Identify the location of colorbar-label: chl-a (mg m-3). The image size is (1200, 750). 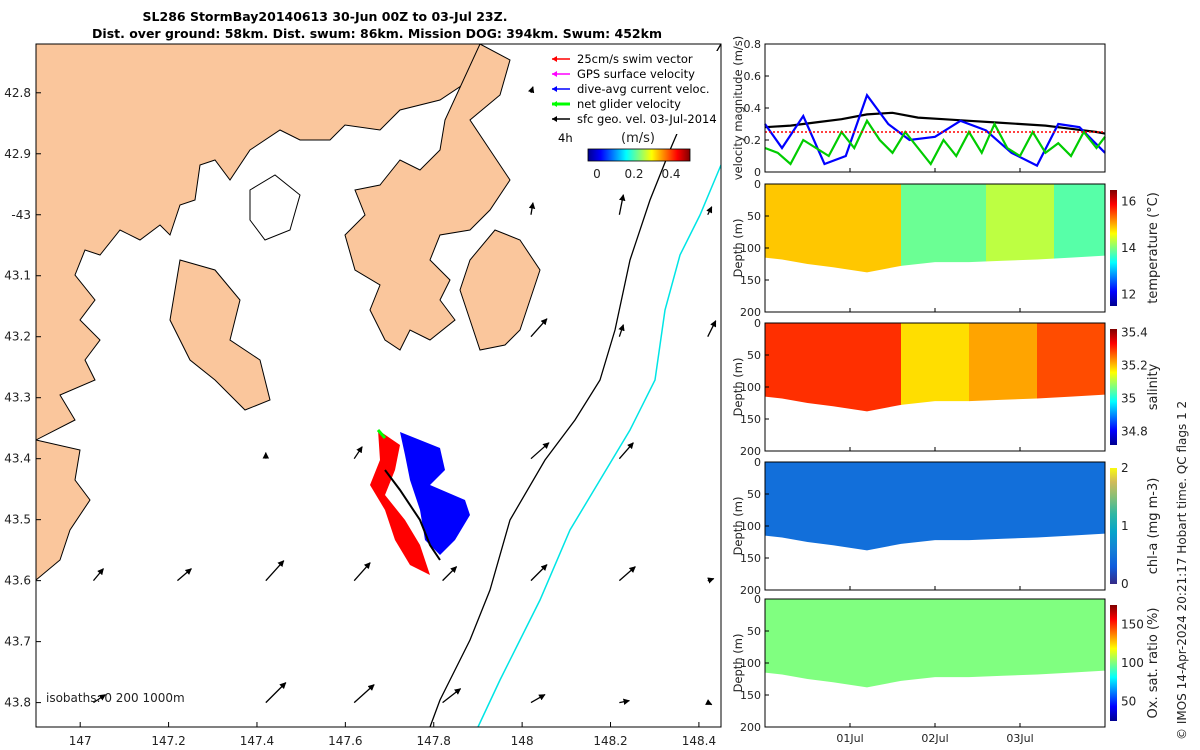
(1153, 526).